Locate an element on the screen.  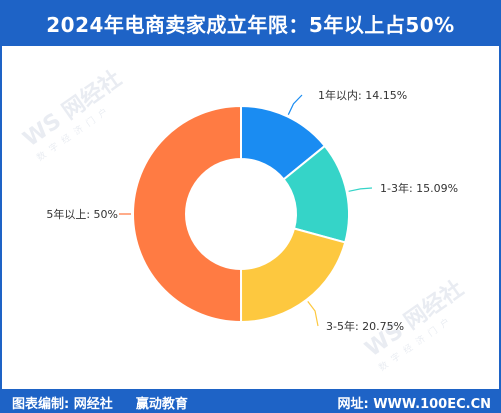
footer-editor-org1: 网经社 is located at coordinates (93, 404).